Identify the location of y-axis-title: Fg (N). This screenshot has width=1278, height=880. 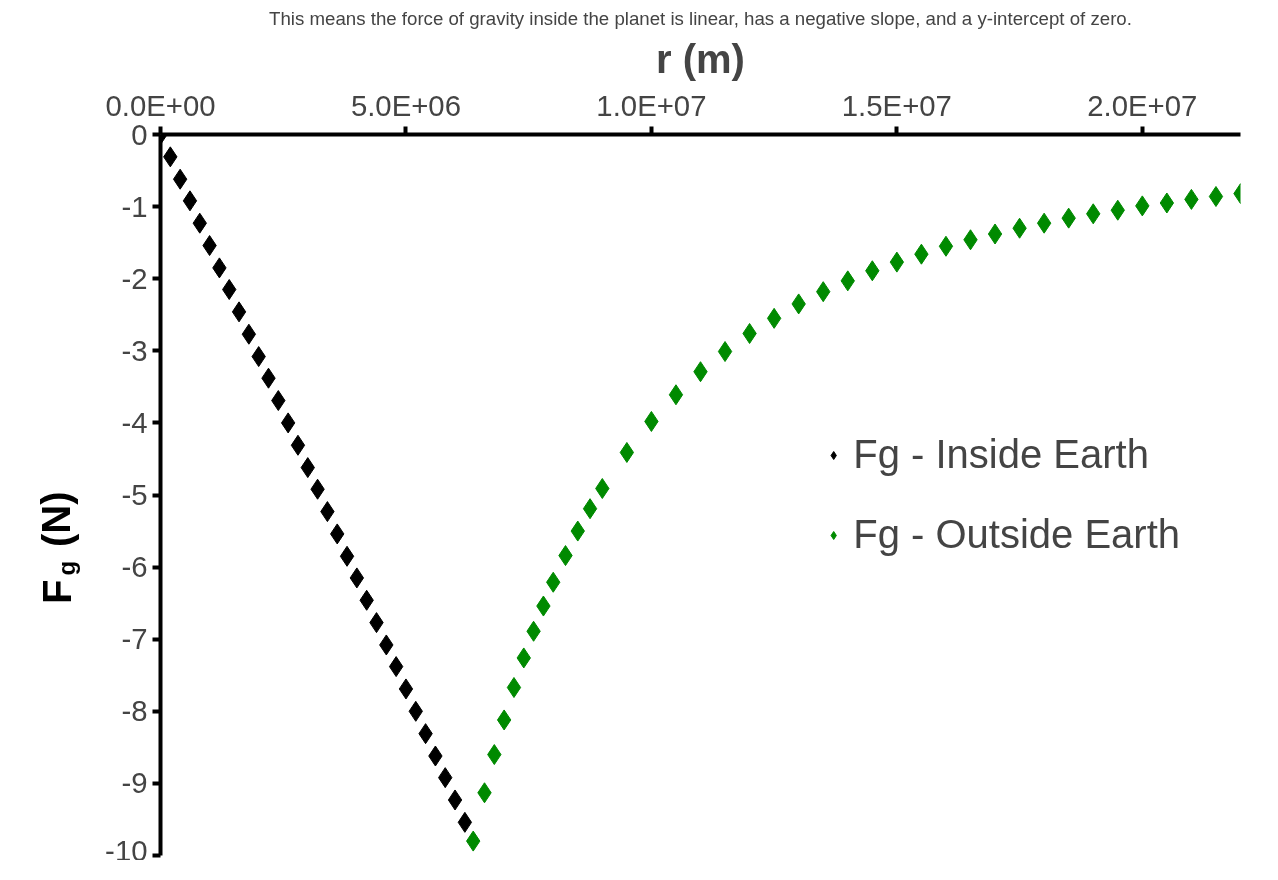
(57, 547).